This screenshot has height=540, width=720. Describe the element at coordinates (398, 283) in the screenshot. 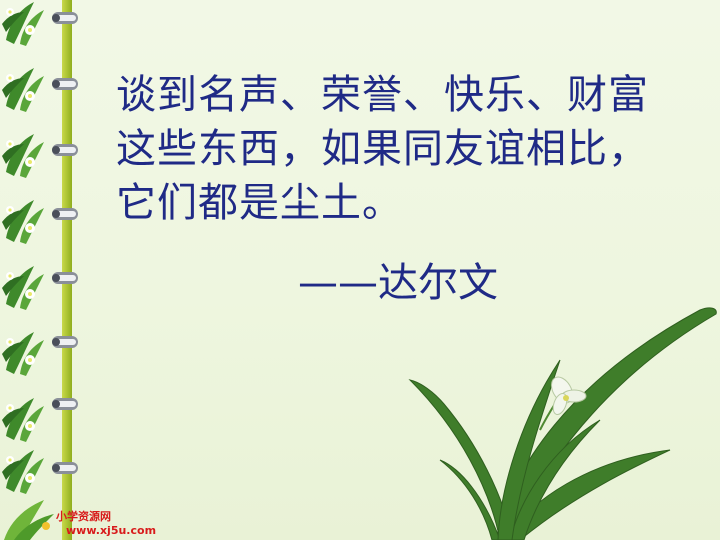

I see `quote-attribution: ——达尔文` at that location.